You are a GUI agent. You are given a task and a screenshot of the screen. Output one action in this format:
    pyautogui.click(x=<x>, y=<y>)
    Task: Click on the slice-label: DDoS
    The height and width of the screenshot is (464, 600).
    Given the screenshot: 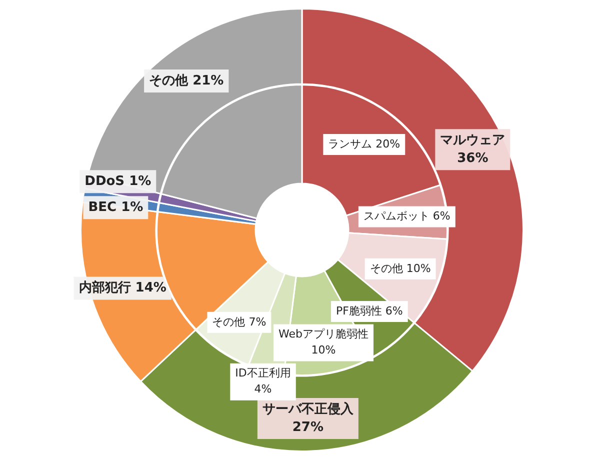 What is the action you would take?
    pyautogui.click(x=104, y=182)
    